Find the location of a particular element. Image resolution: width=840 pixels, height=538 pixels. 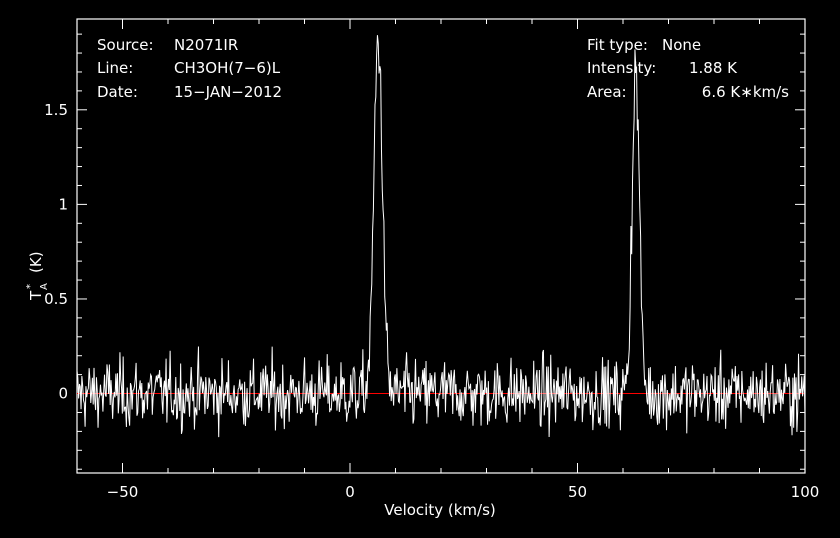

x-axis-label: Velocity (km/s) is located at coordinates (439, 510).